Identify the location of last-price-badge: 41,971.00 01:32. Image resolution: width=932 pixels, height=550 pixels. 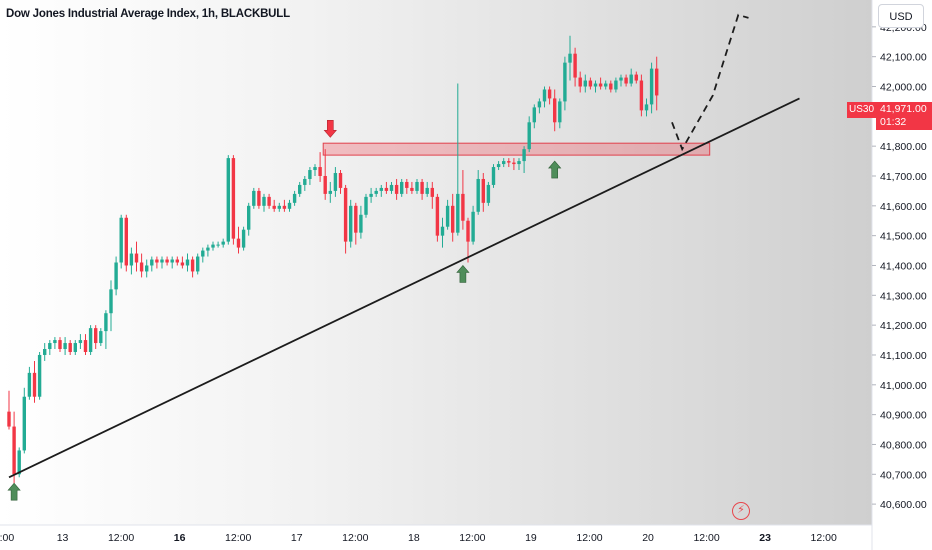
(904, 116).